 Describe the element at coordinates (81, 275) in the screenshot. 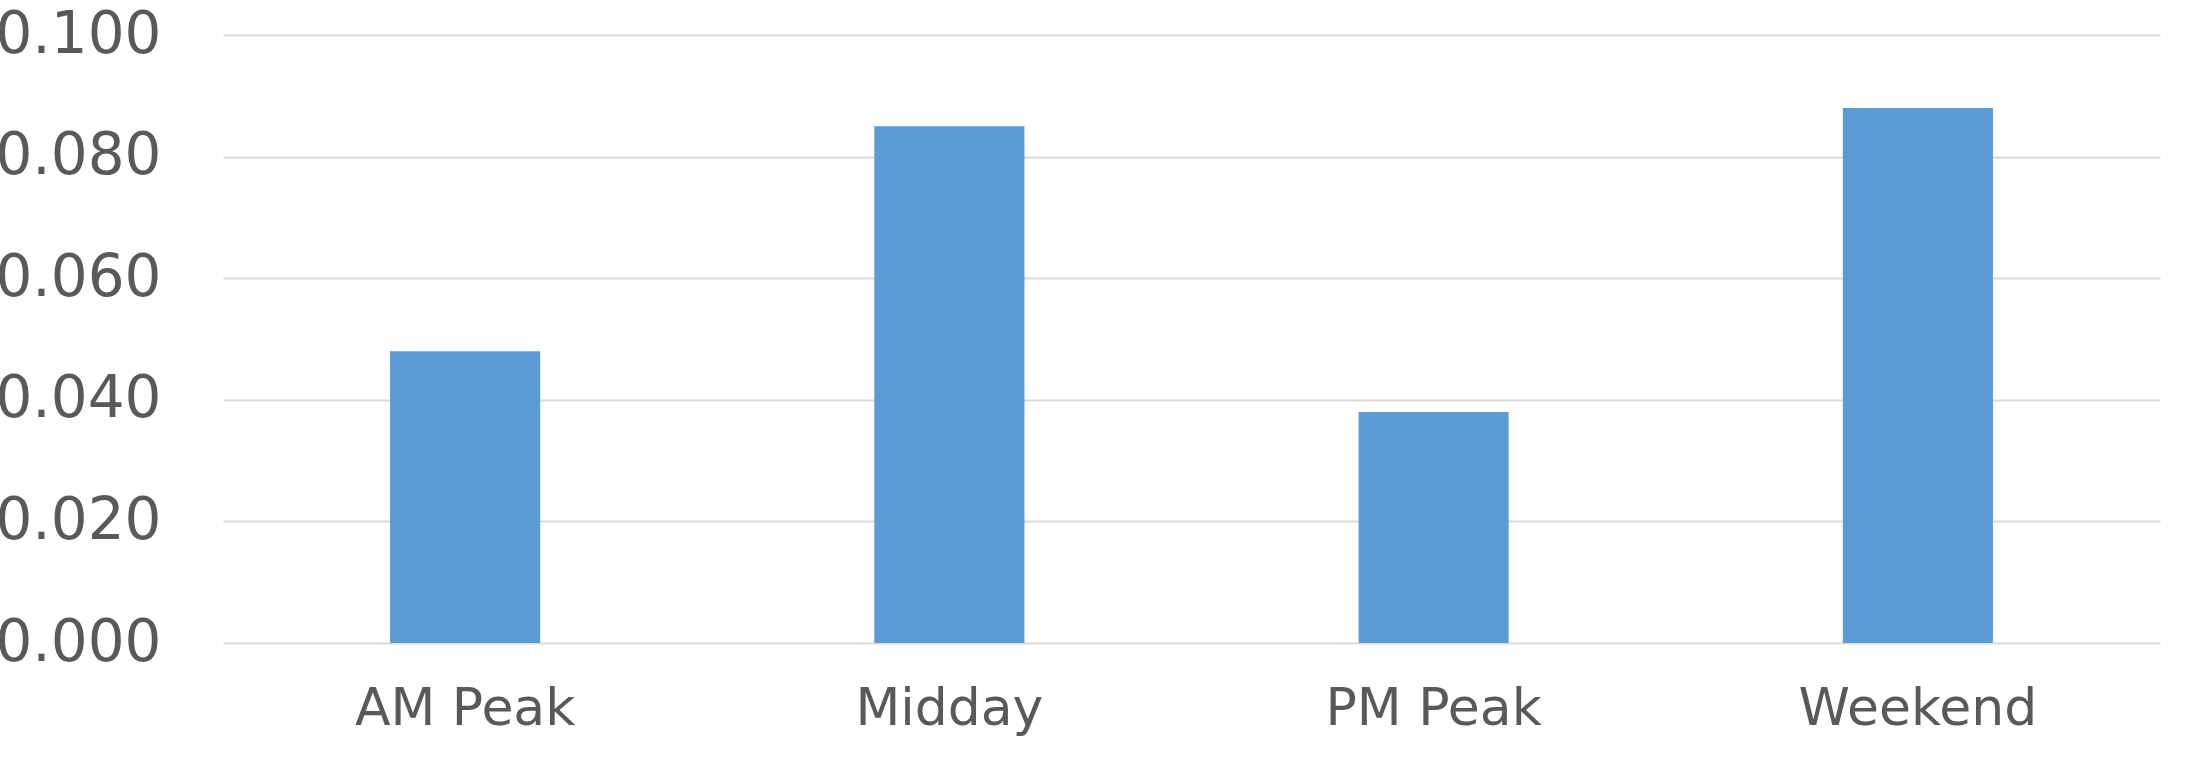

I see `y-tick-label: 0.060` at that location.